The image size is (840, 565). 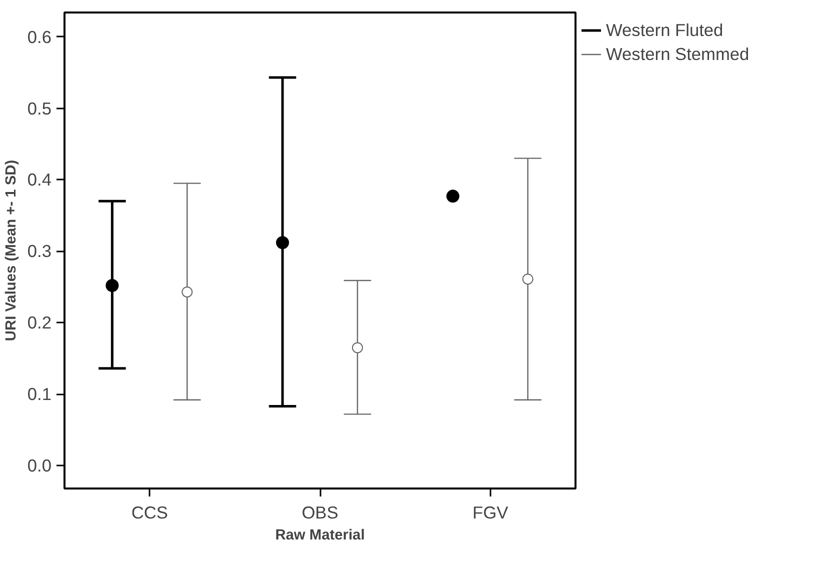 What do you see at coordinates (320, 512) in the screenshot?
I see `x-tick-label: OBS` at bounding box center [320, 512].